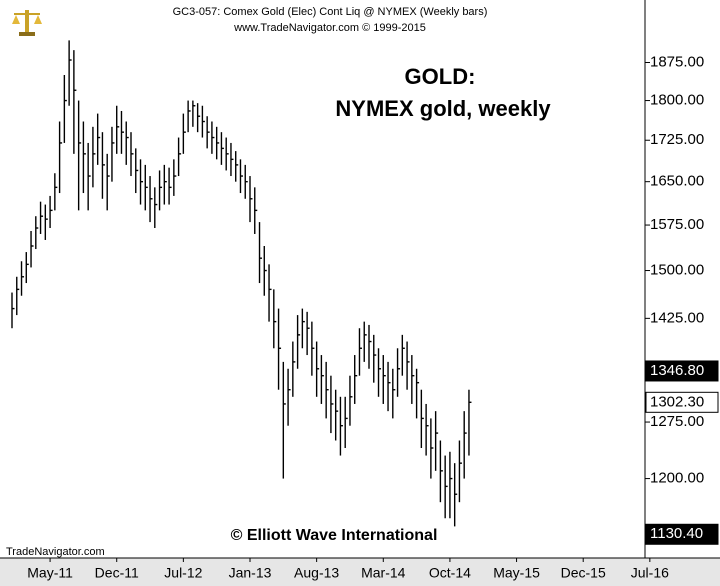  I want to click on y-tick-label: 1575.00, so click(677, 224).